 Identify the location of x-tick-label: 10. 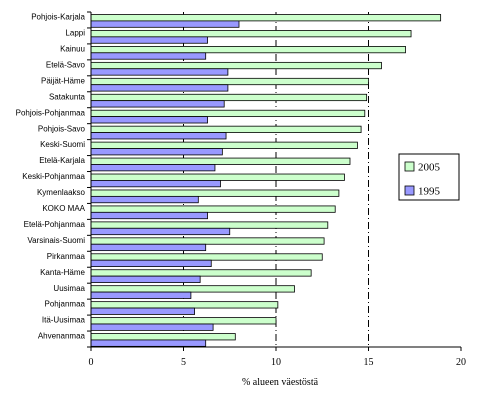
(276, 362).